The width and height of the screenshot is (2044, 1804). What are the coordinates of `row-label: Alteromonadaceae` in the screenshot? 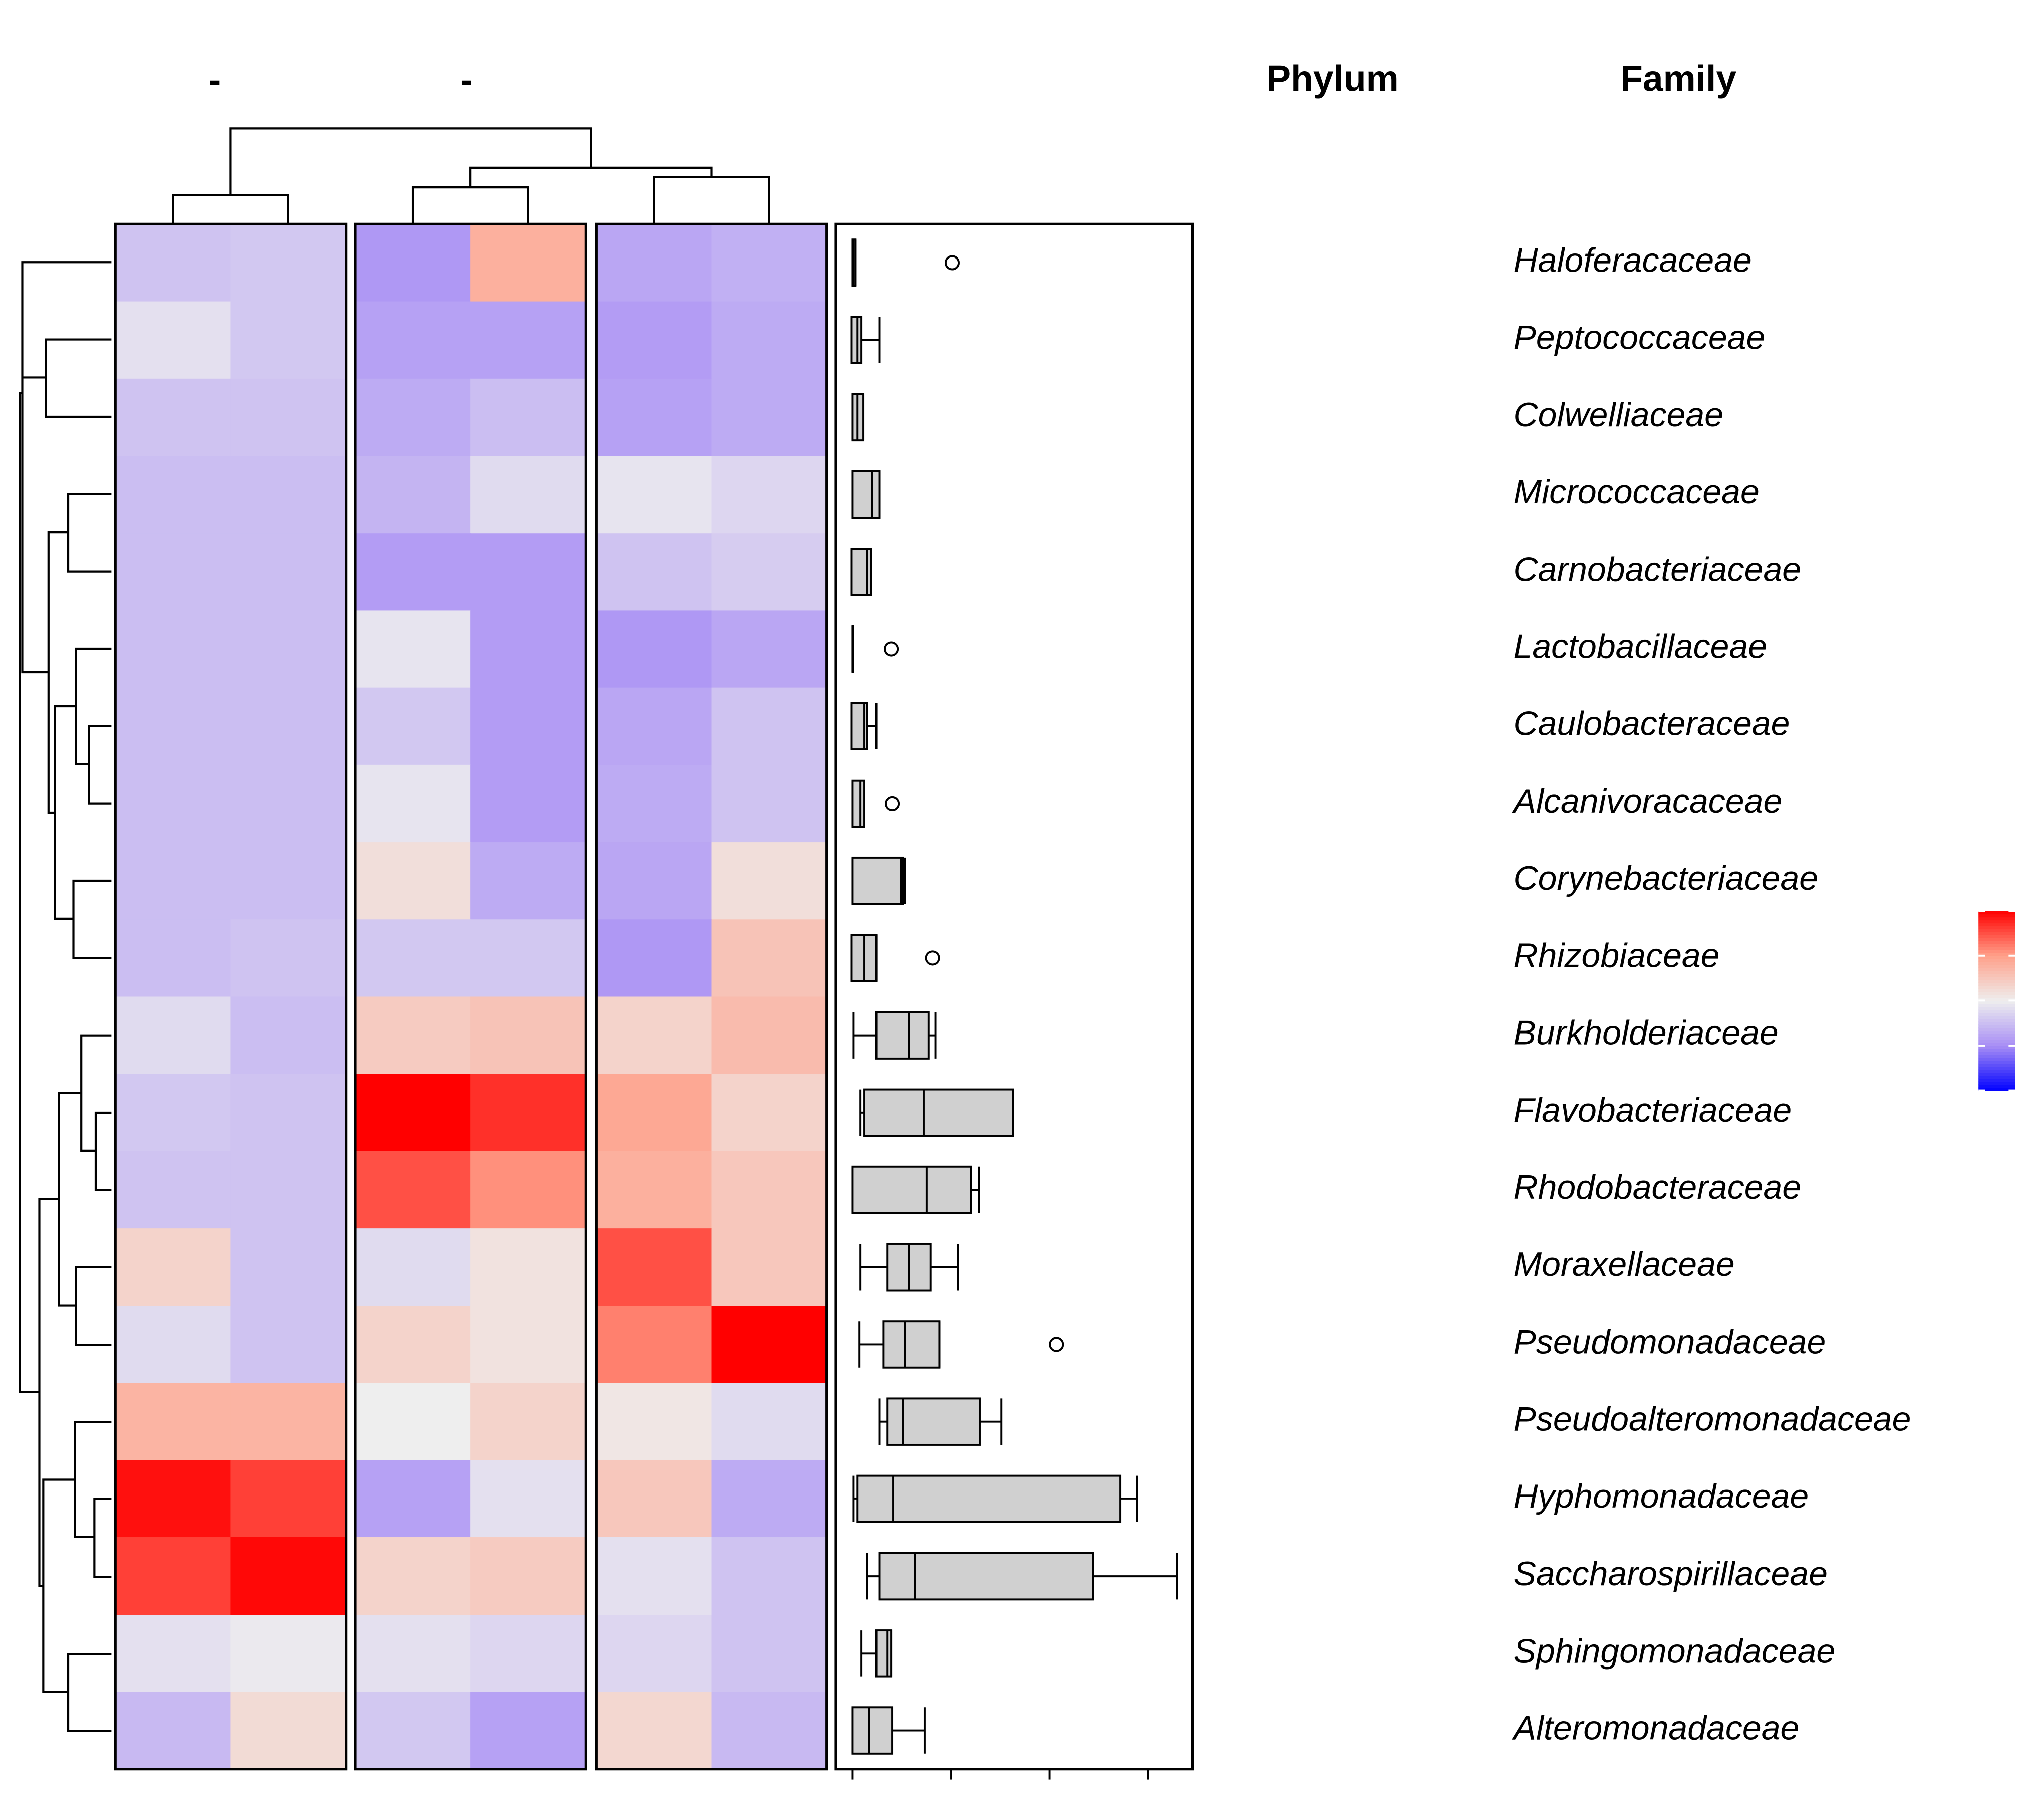 It's located at (1656, 1728).